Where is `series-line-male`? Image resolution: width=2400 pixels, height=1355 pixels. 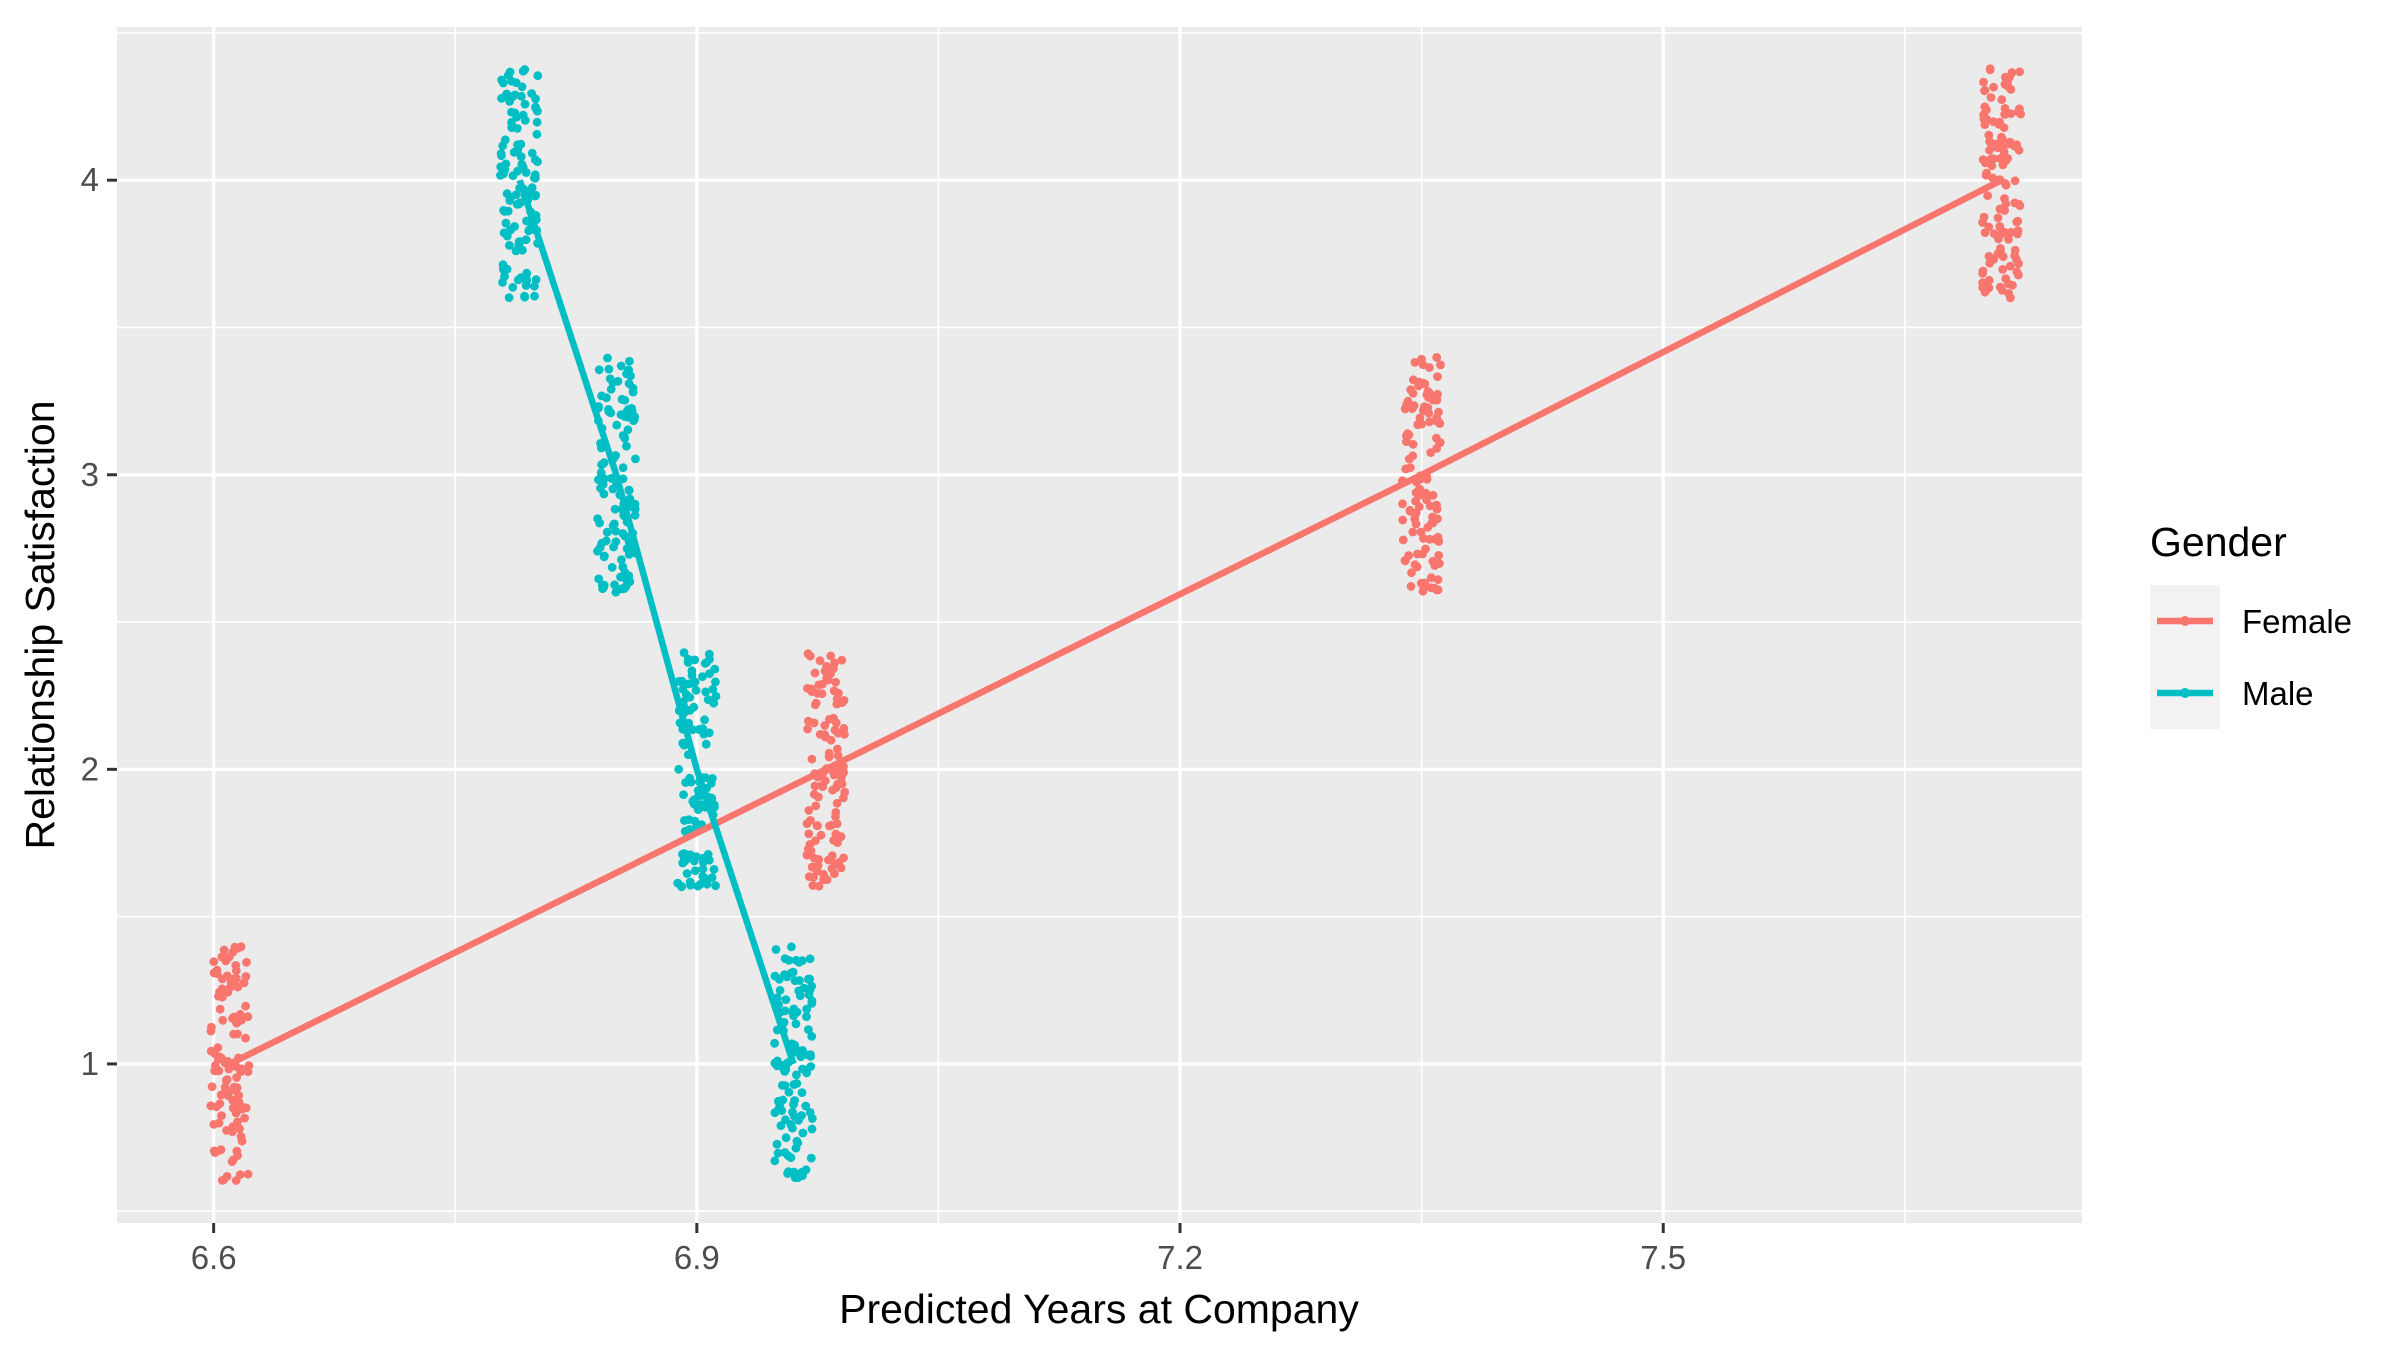 series-line-male is located at coordinates (656, 622).